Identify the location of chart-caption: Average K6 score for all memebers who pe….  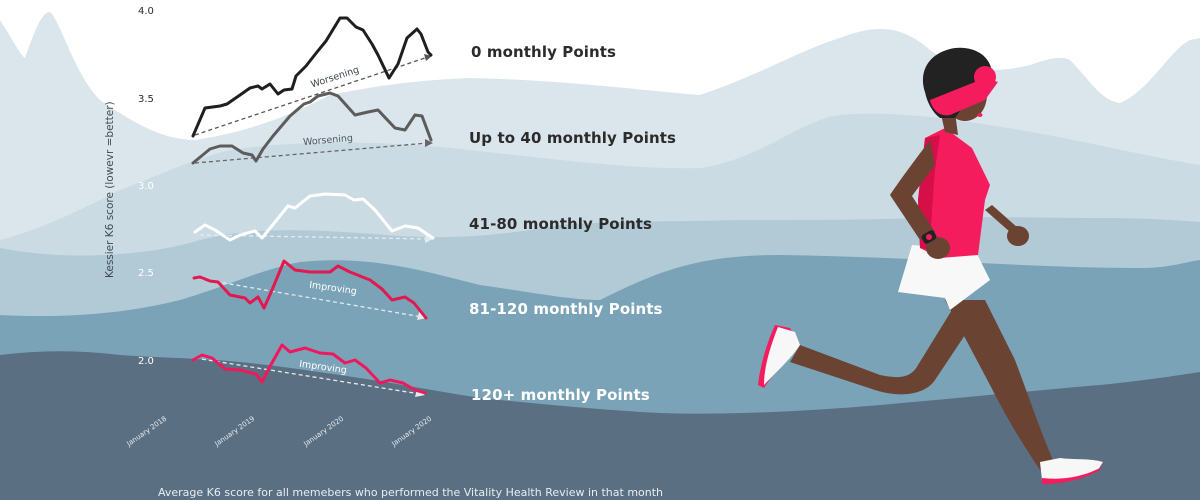
(411, 492).